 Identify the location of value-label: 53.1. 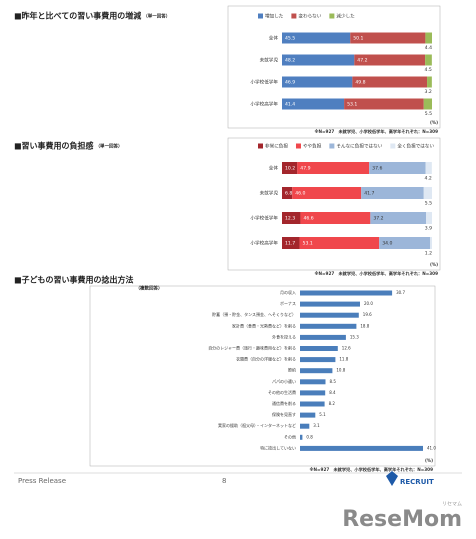
(308, 244).